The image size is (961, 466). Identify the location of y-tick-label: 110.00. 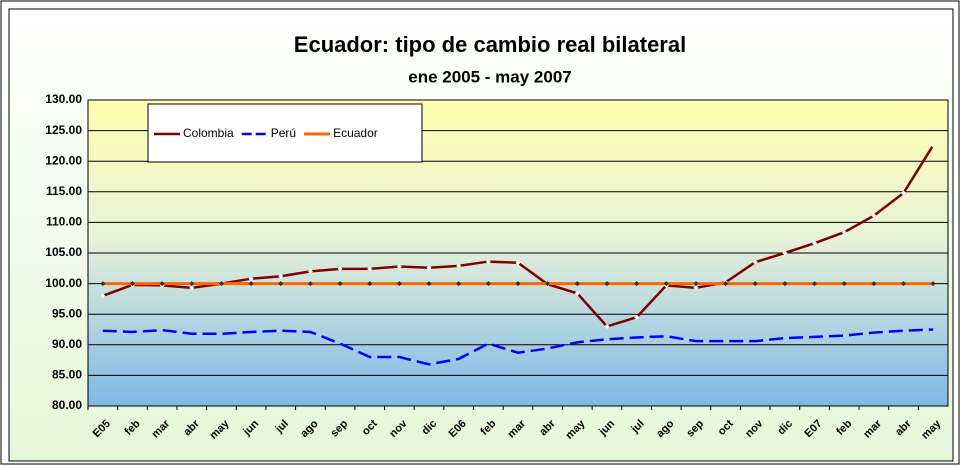
(64, 222).